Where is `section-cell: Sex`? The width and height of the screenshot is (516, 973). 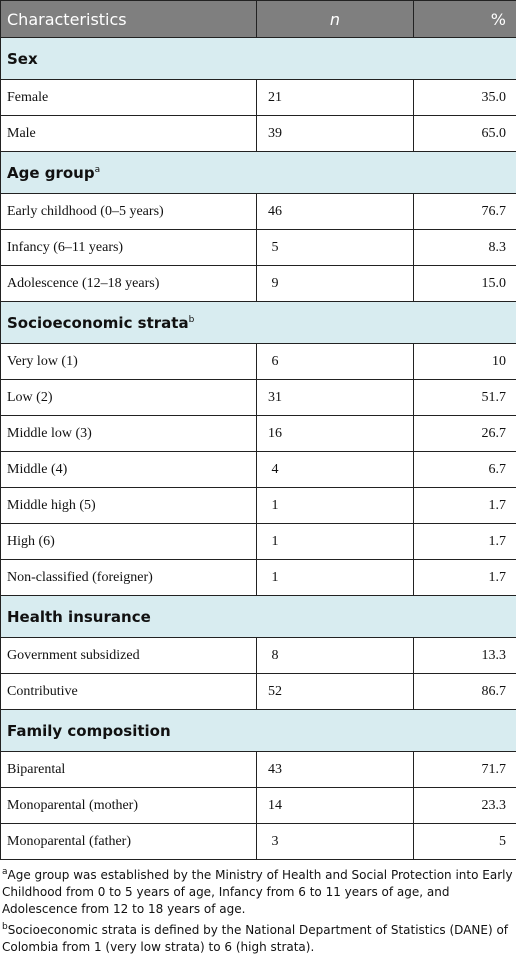
section-cell: Sex is located at coordinates (258, 58).